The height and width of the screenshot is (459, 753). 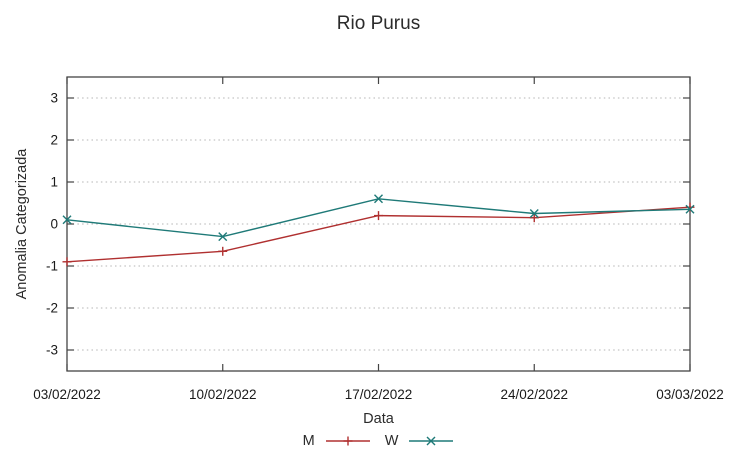 I want to click on y-tick-label: 0, so click(x=54, y=224).